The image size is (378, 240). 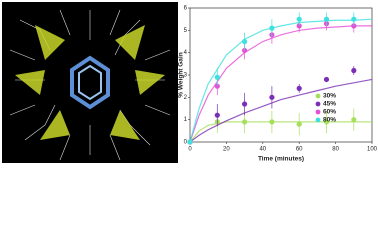 I want to click on y-tick-label: 0, so click(x=186, y=143).